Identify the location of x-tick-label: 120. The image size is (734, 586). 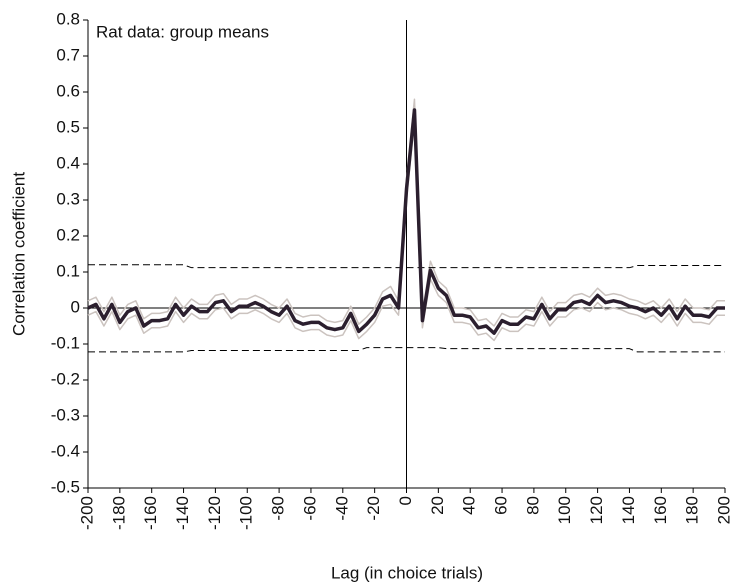
(596, 510).